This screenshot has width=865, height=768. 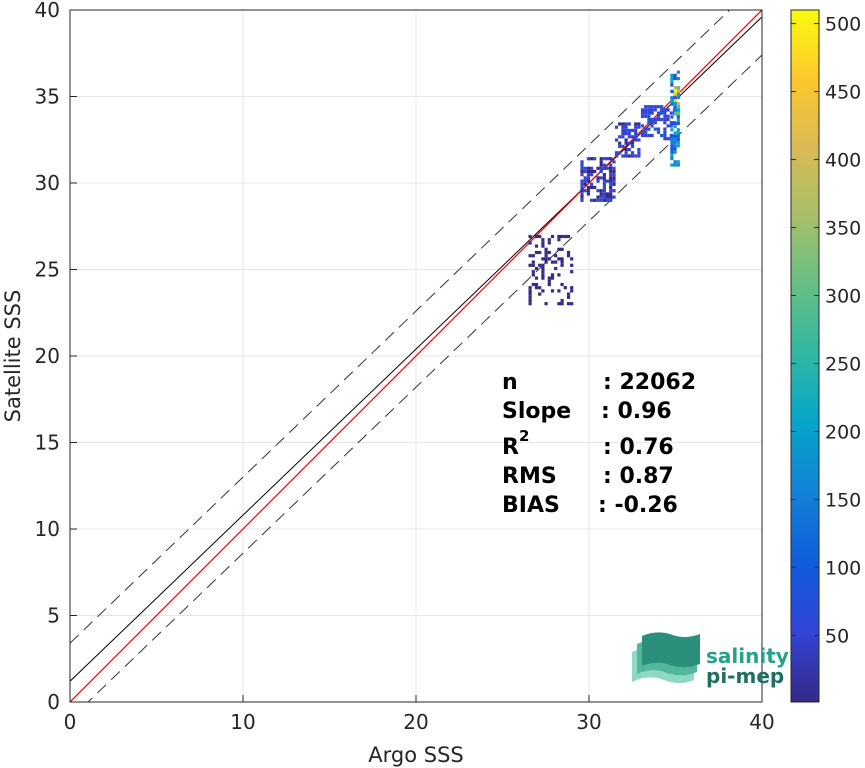 What do you see at coordinates (47, 97) in the screenshot?
I see `y-tick-label: 35` at bounding box center [47, 97].